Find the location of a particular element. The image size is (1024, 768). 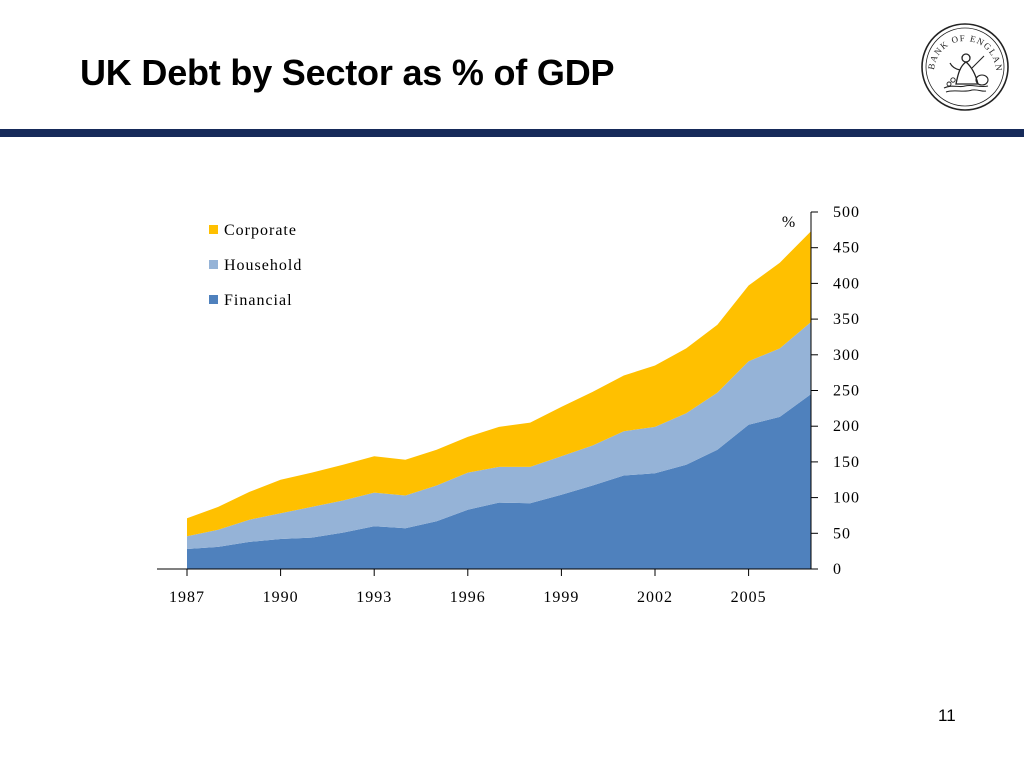

y-axis-unit-label: % is located at coordinates (789, 222).